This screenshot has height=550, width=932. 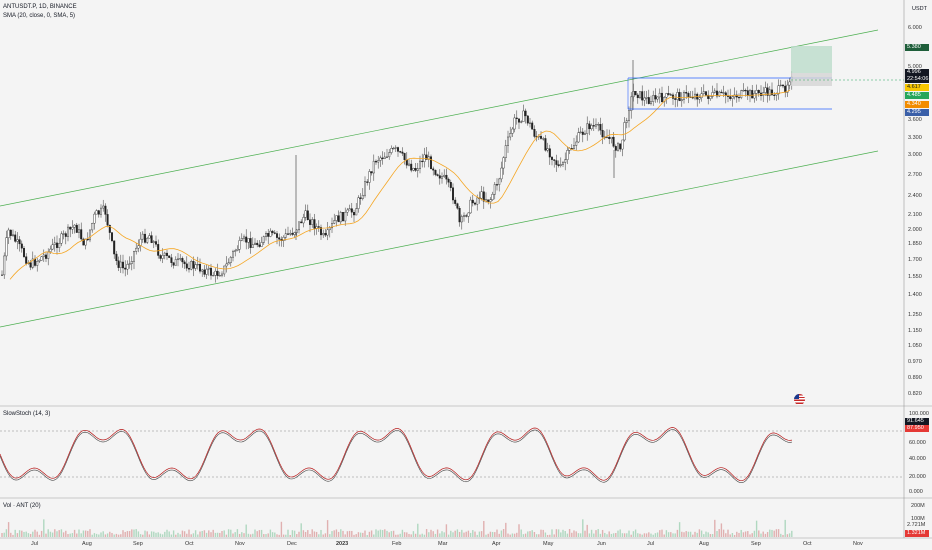 I want to click on price-tick: 2.100, so click(x=915, y=215).